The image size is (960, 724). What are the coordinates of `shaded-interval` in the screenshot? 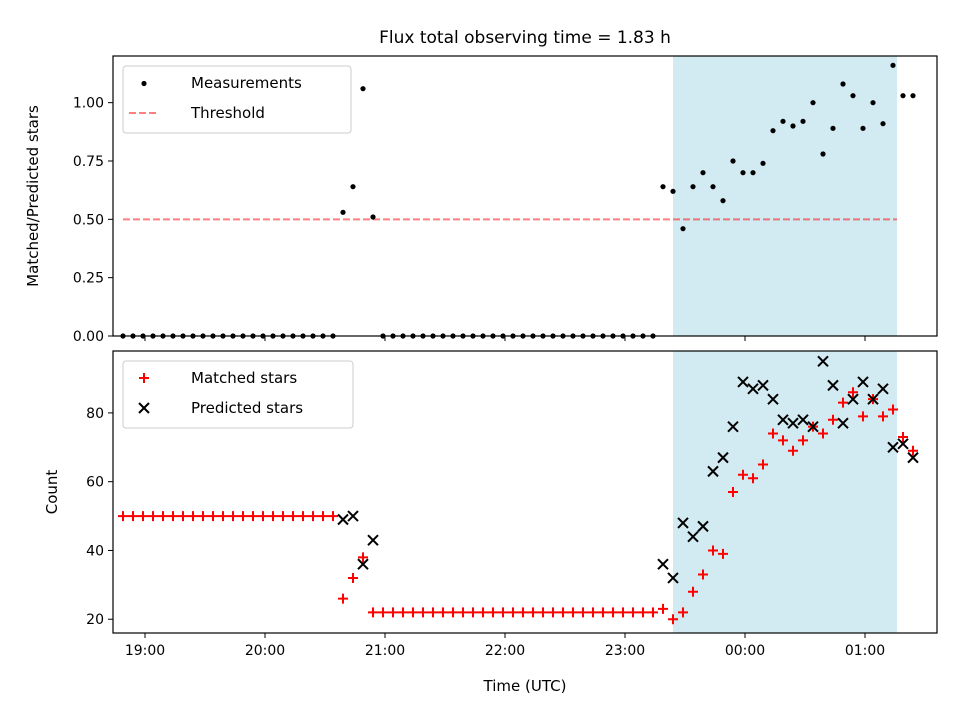 It's located at (785, 196).